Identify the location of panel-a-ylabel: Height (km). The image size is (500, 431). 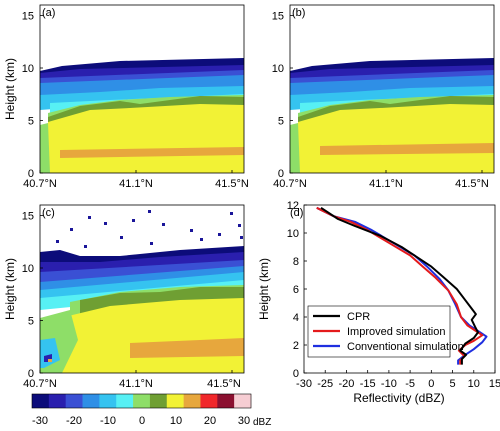
(10, 89).